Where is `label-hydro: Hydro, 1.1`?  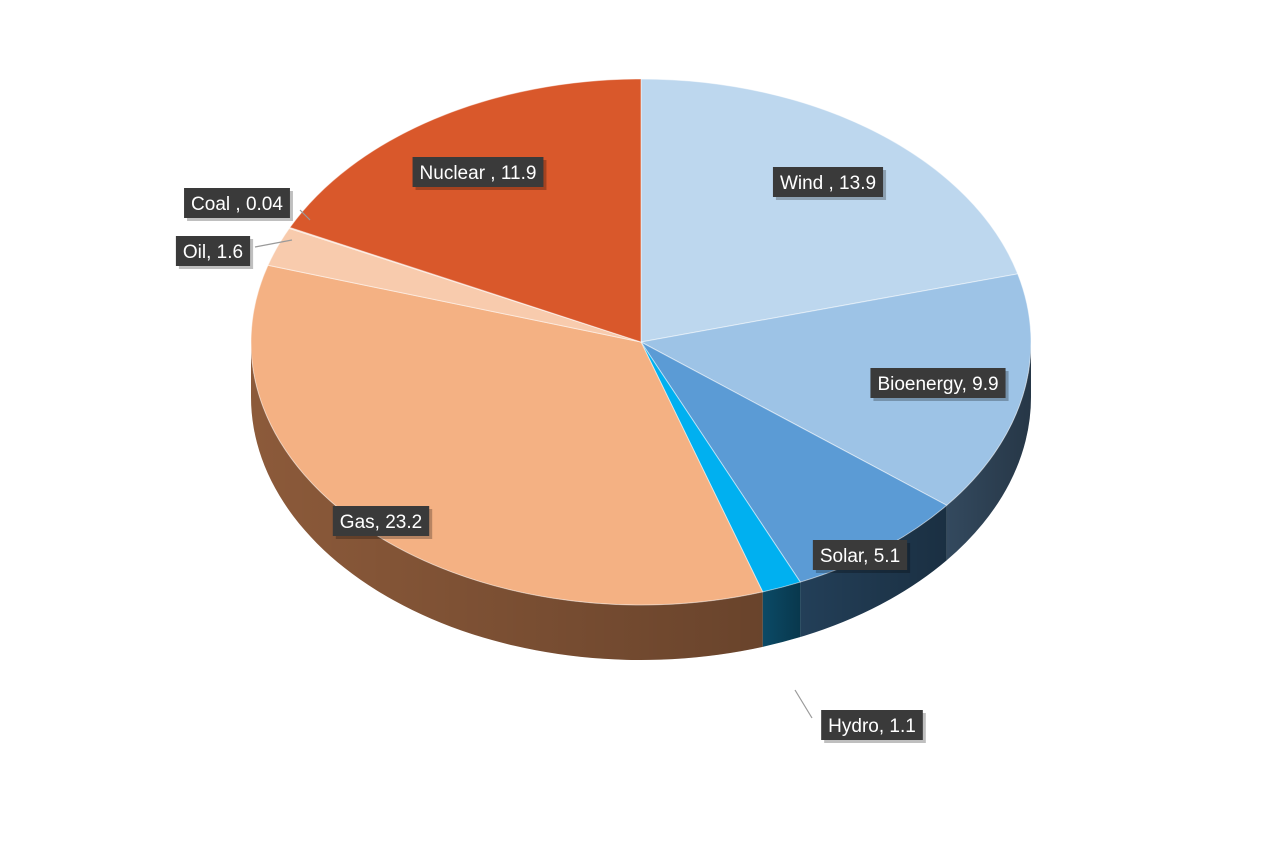 label-hydro: Hydro, 1.1 is located at coordinates (873, 726).